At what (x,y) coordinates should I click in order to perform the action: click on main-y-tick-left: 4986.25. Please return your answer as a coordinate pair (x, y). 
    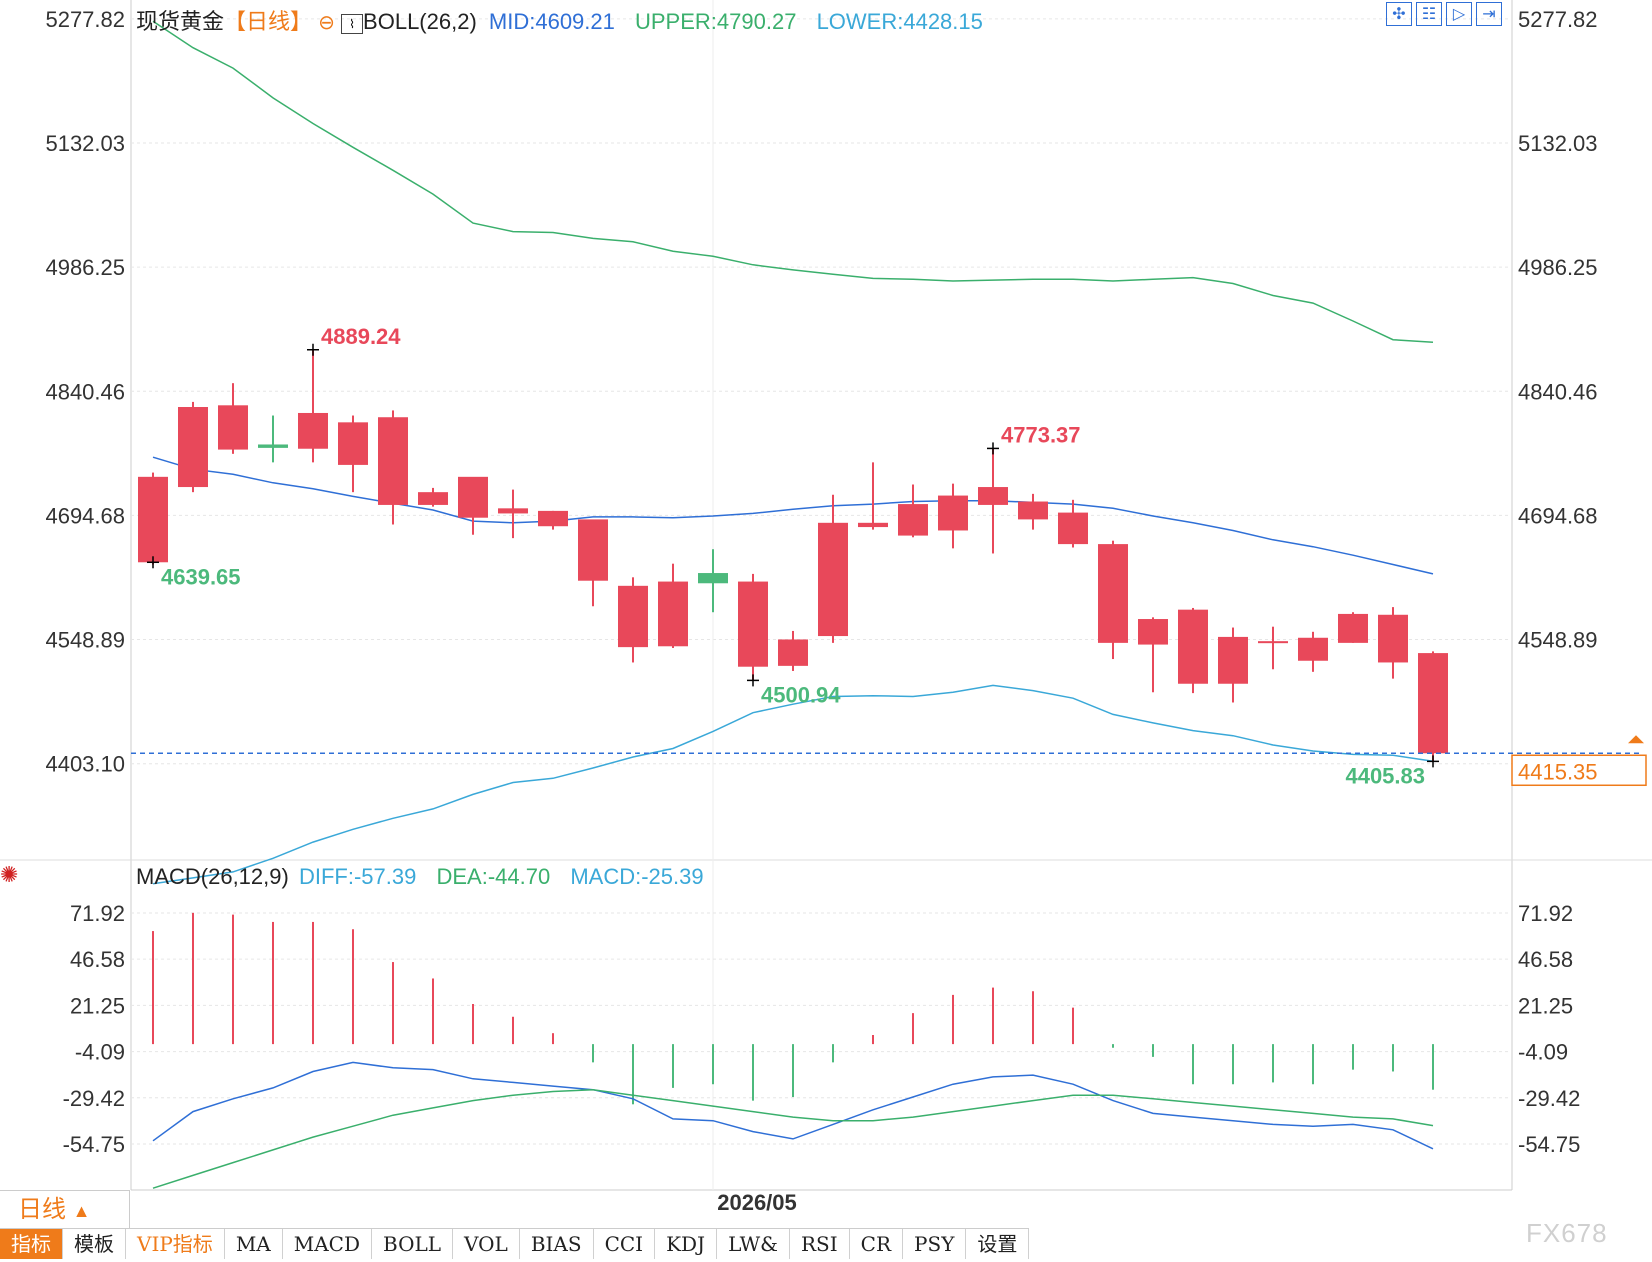
    Looking at the image, I should click on (85, 267).